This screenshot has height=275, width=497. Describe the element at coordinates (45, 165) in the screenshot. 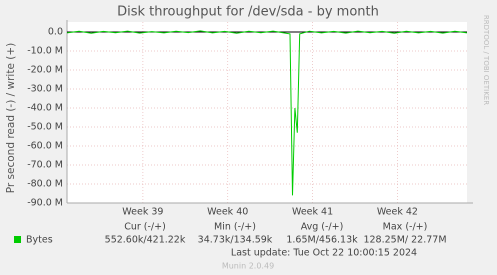

I see `y-tick-label: -70.0 M` at that location.